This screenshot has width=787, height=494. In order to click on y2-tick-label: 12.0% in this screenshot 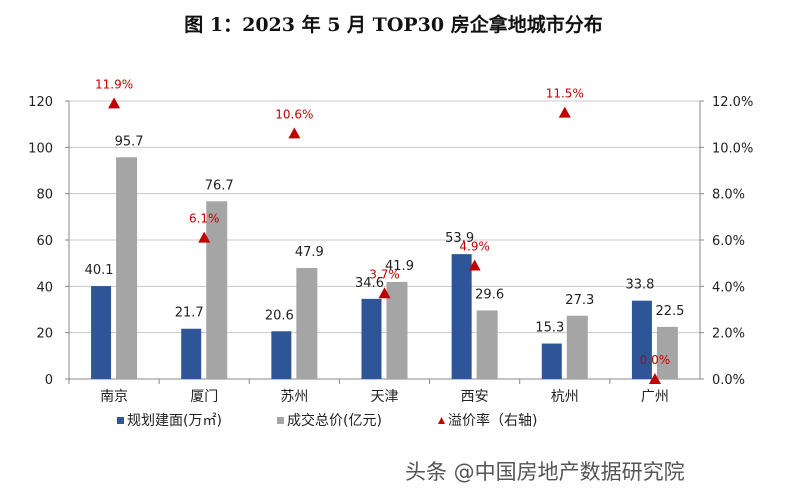, I will do `click(732, 102)`.